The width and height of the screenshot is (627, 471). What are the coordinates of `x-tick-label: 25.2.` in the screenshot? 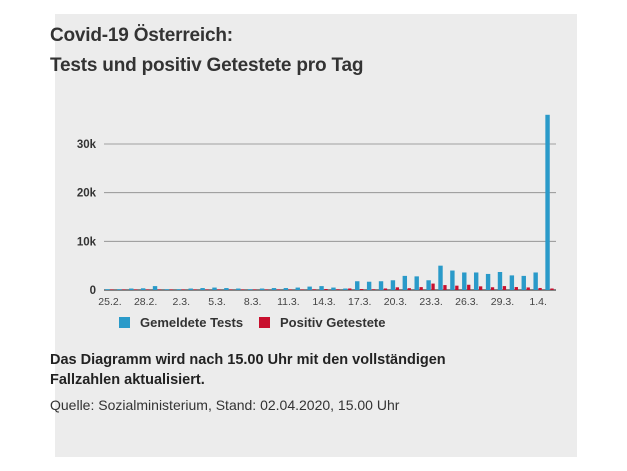 It's located at (109, 302).